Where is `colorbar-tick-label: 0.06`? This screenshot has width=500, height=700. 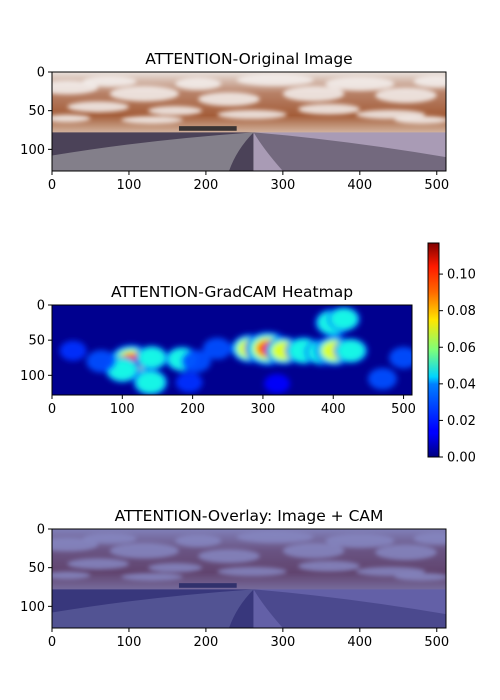 colorbar-tick-label: 0.06 is located at coordinates (461, 348).